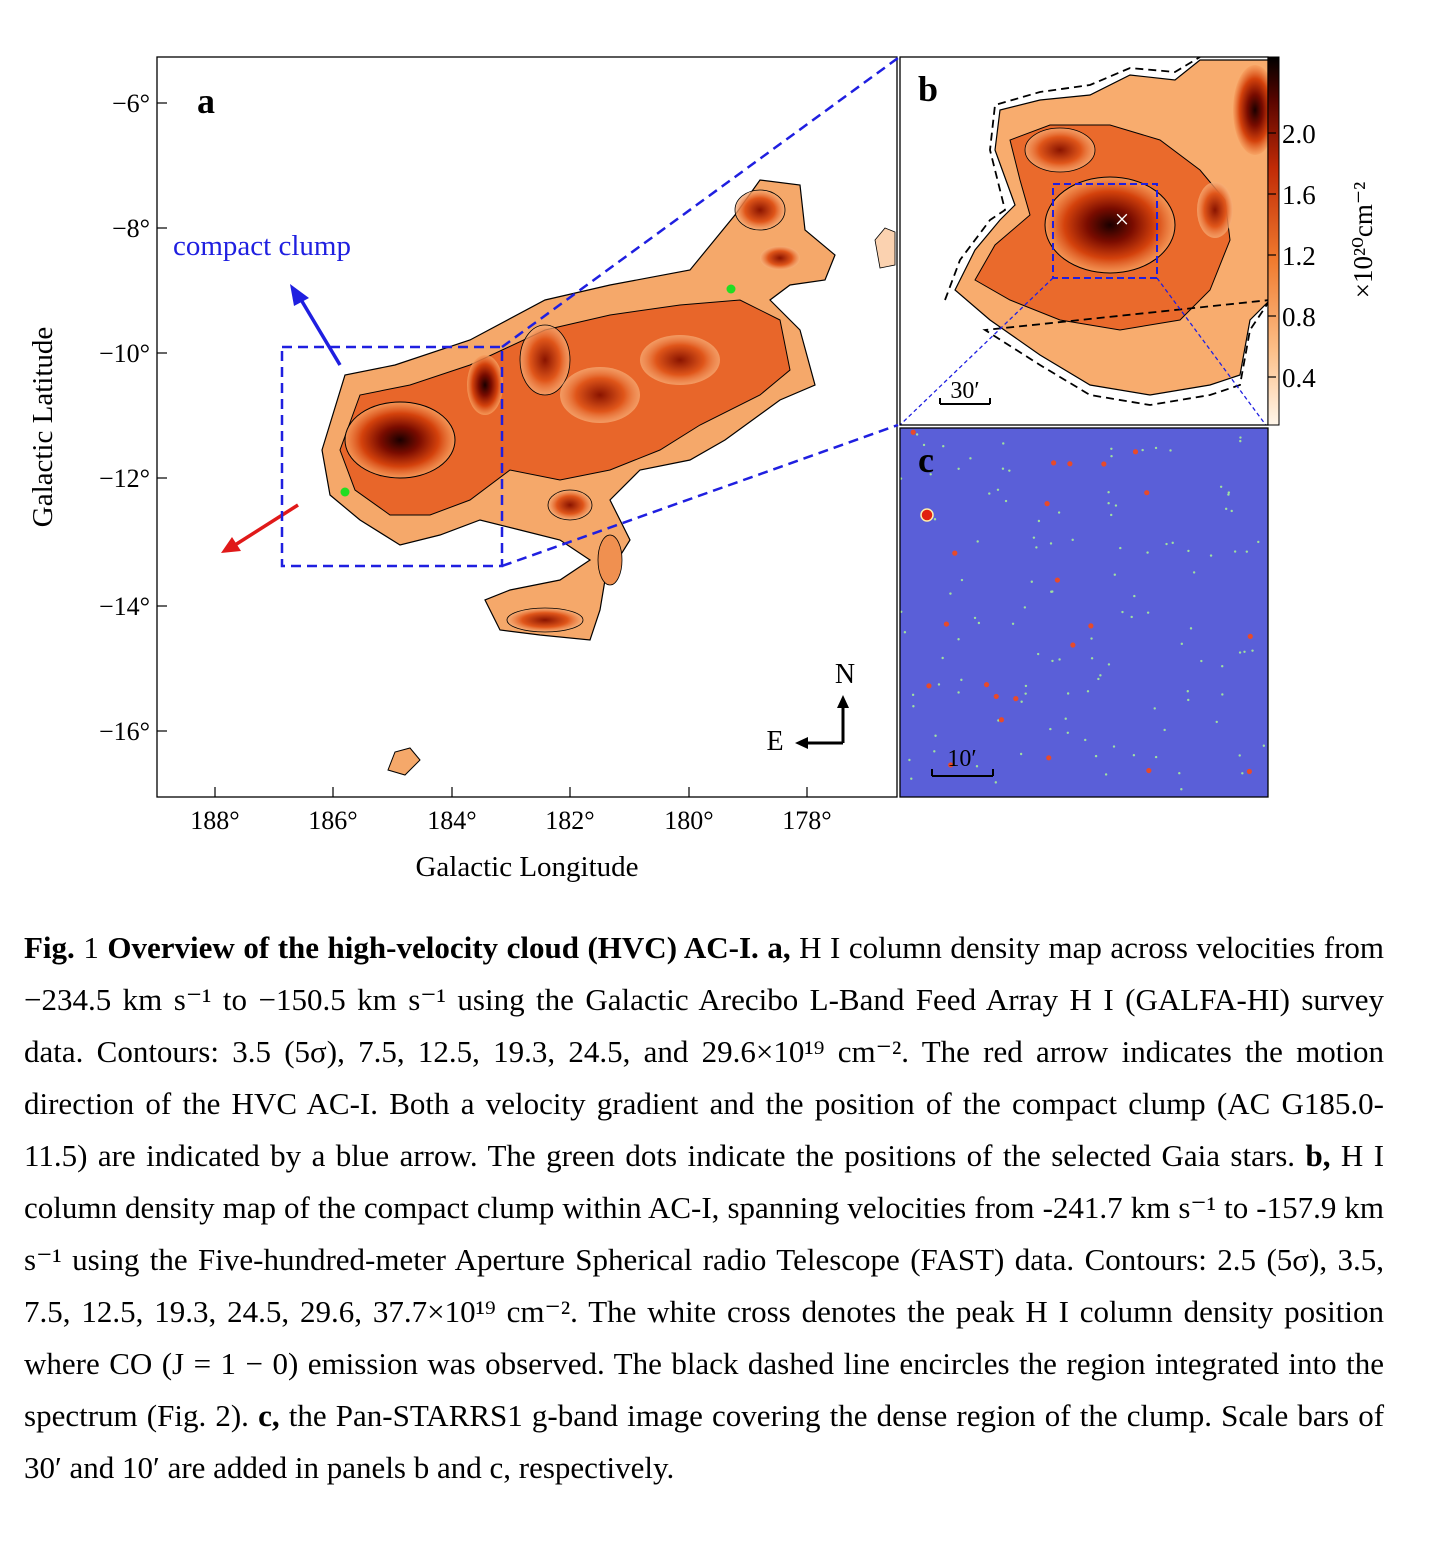 This screenshot has width=1431, height=1563. Describe the element at coordinates (332, 820) in the screenshot. I see `x-tick-label: 186°` at that location.